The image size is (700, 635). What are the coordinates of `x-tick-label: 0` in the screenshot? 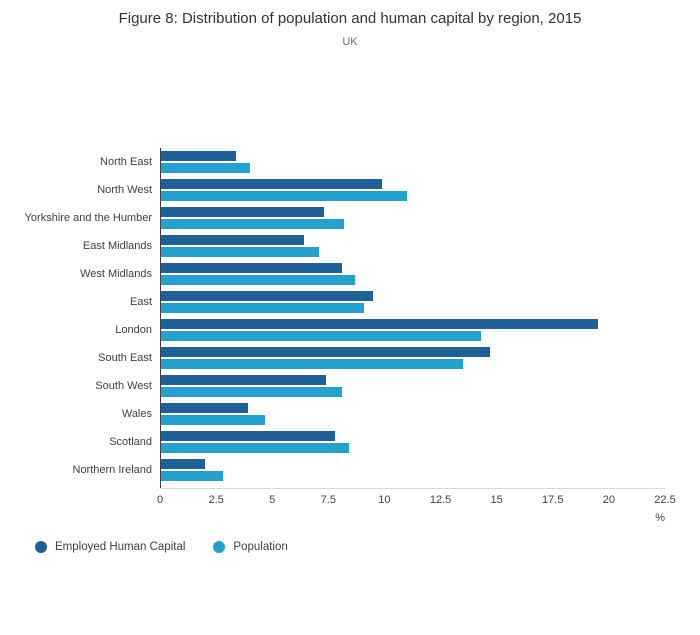 It's located at (160, 500).